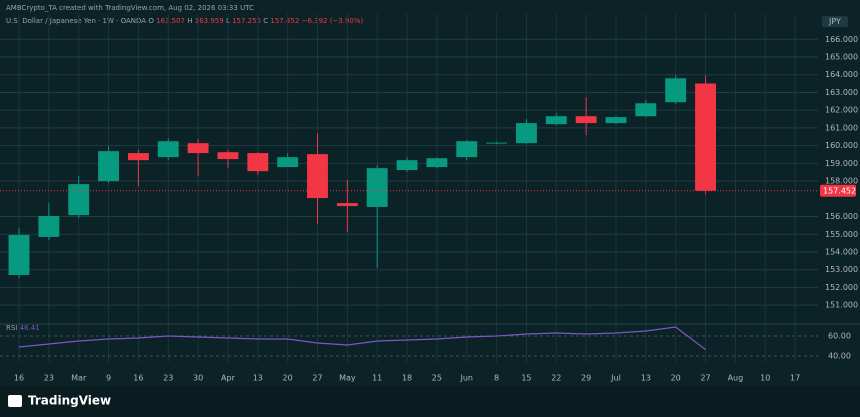 The image size is (860, 417). Describe the element at coordinates (430, 401) in the screenshot. I see `footer` at that location.